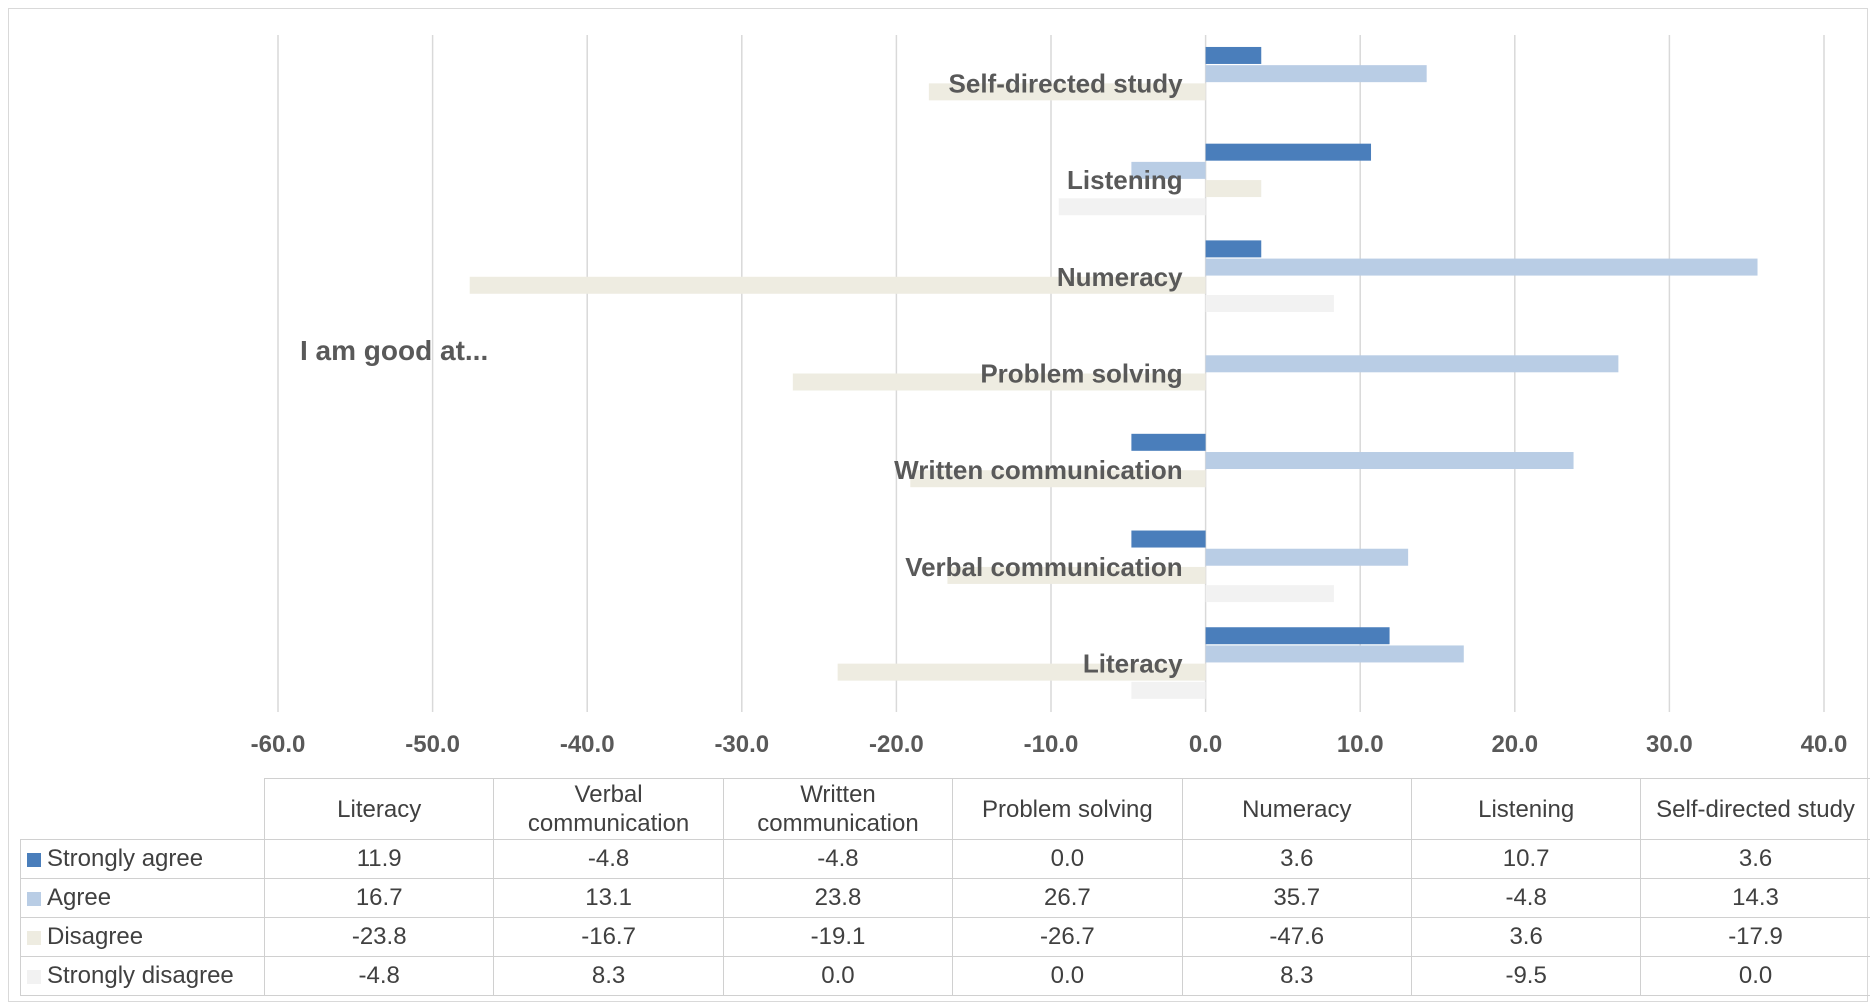 The width and height of the screenshot is (1870, 1005). I want to click on category-label-1: Verbal communication, so click(1043, 567).